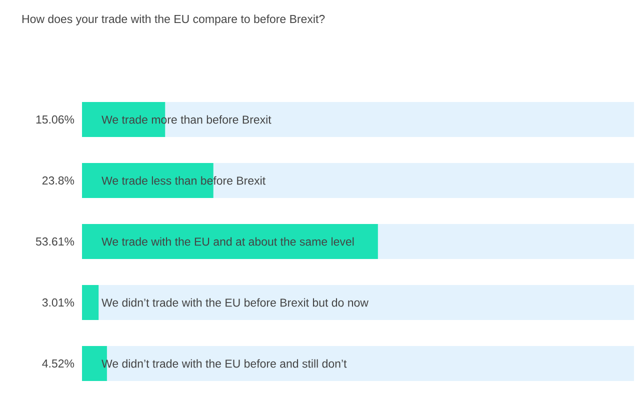 The image size is (642, 397). I want to click on data-label: 53.61%, so click(55, 241).